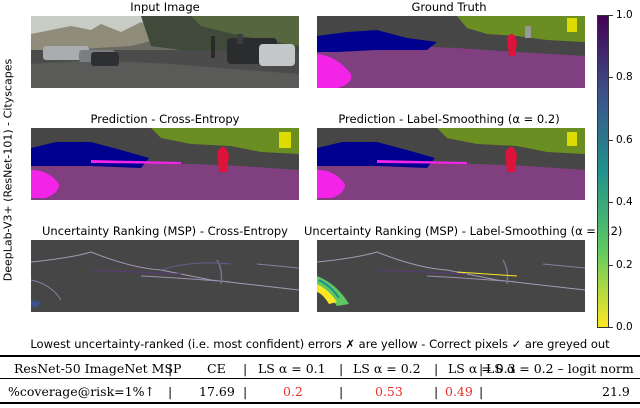 This screenshot has height=408, width=640. I want to click on prediction-ce-panel, so click(165, 164).